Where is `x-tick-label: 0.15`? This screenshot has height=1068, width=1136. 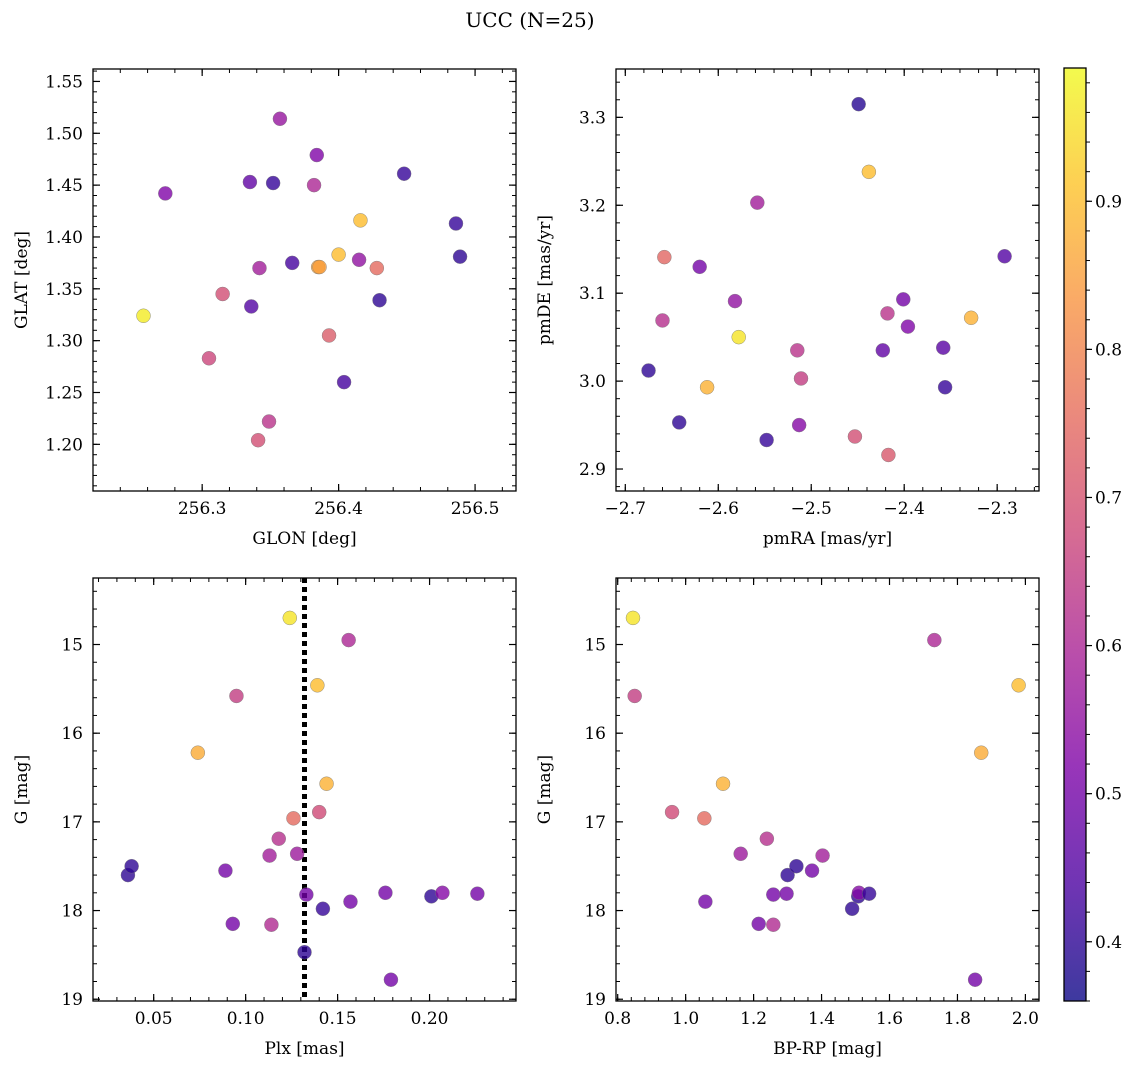 x-tick-label: 0.15 is located at coordinates (338, 1019).